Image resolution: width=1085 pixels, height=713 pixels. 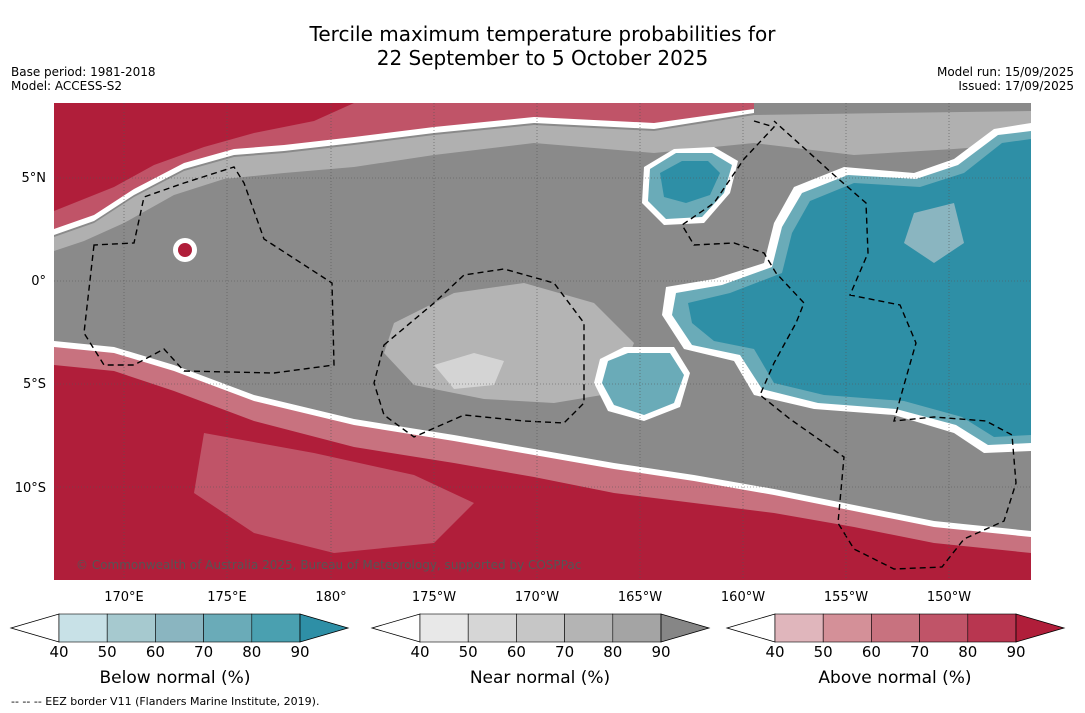 What do you see at coordinates (469, 371) in the screenshot?
I see `near-normal-lighter-center` at bounding box center [469, 371].